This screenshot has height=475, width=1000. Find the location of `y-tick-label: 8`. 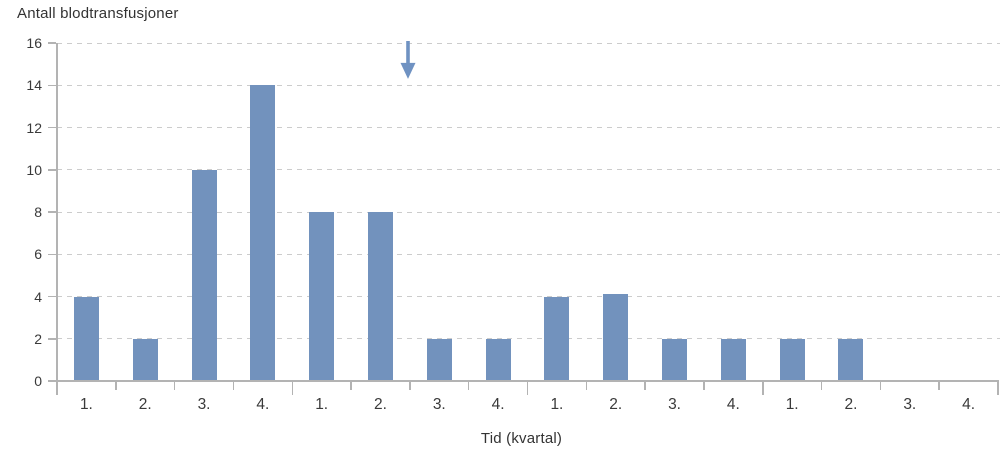

y-tick-label: 8 is located at coordinates (38, 212).